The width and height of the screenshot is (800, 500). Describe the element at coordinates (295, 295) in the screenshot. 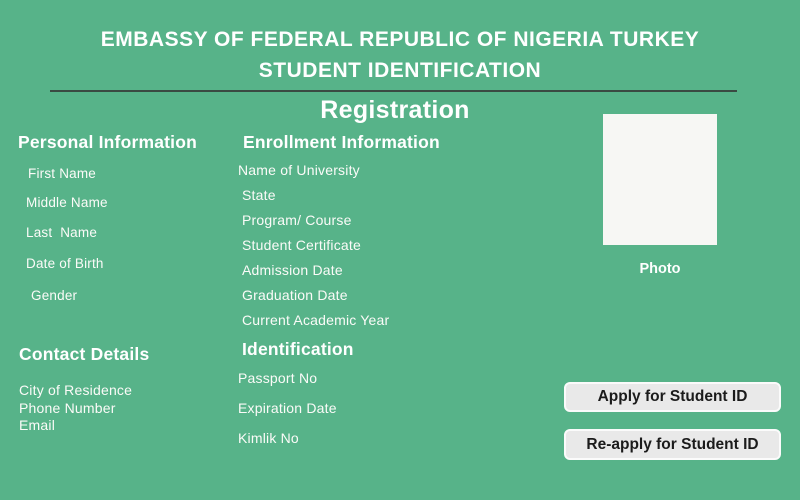

I see `field-graduation-date: Graduation Date` at that location.